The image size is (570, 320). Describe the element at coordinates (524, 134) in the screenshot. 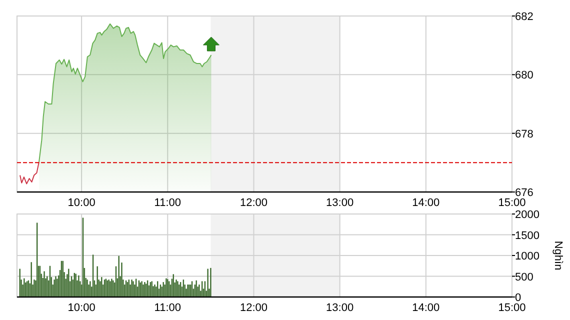

I see `y-tick-label: 678` at that location.